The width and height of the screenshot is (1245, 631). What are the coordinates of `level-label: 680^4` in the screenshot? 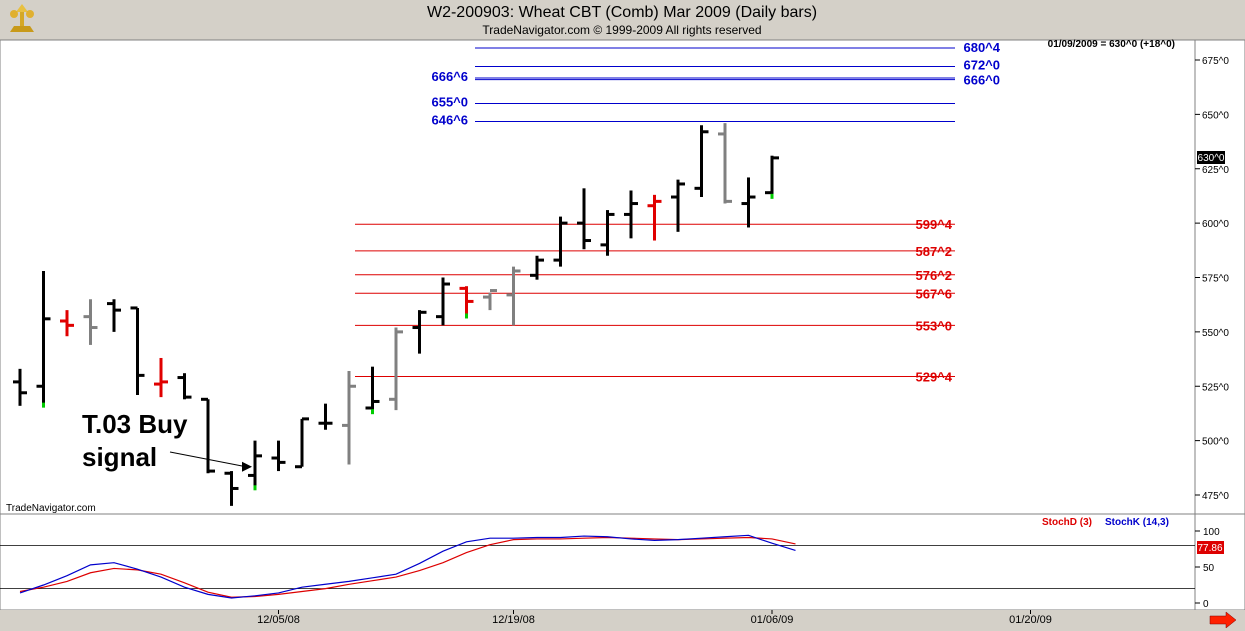 It's located at (981, 47).